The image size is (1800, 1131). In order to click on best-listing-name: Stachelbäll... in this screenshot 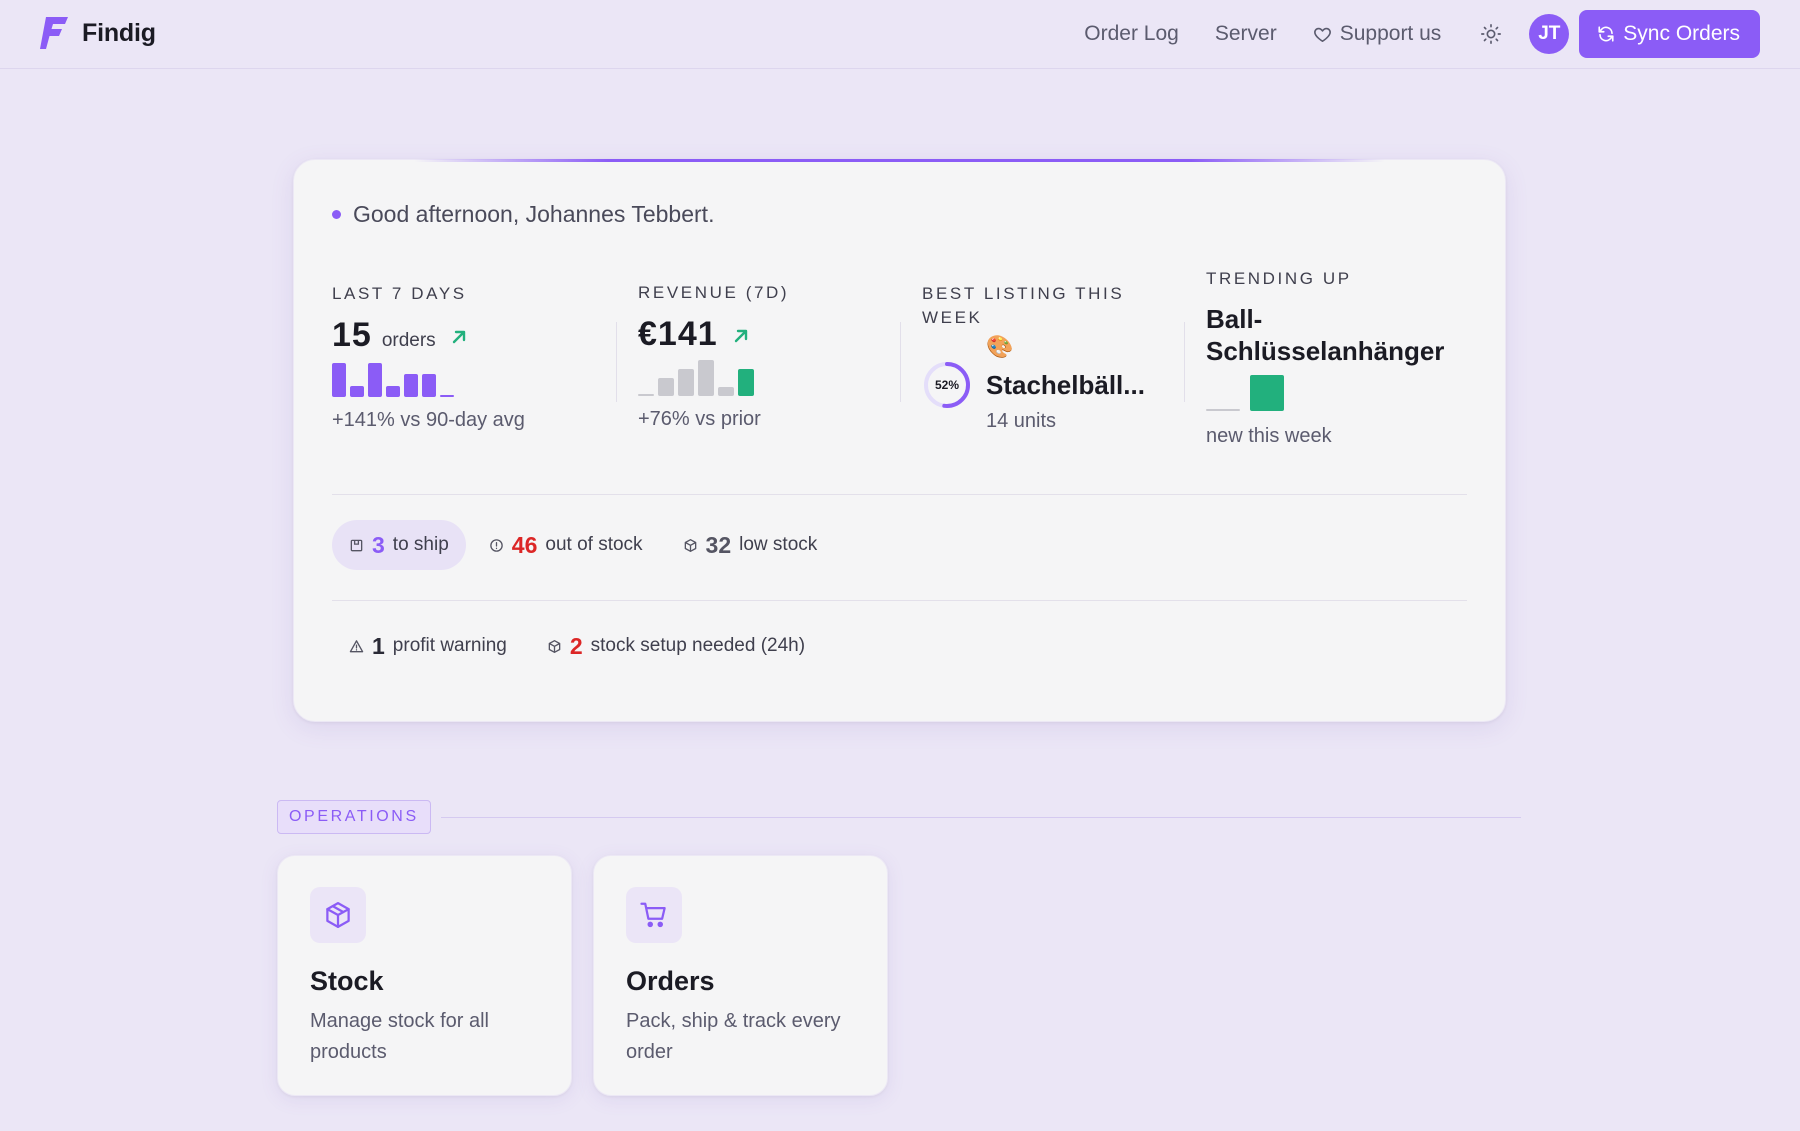, I will do `click(1065, 384)`.